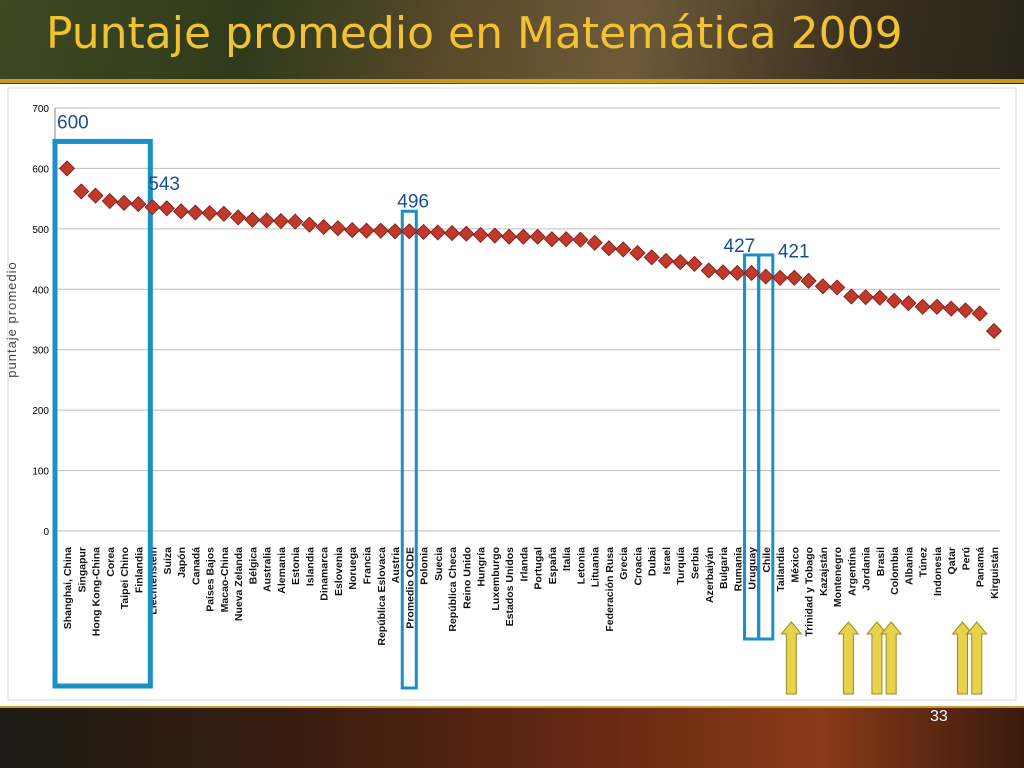  I want to click on x-tick-label: Hungría, so click(482, 567).